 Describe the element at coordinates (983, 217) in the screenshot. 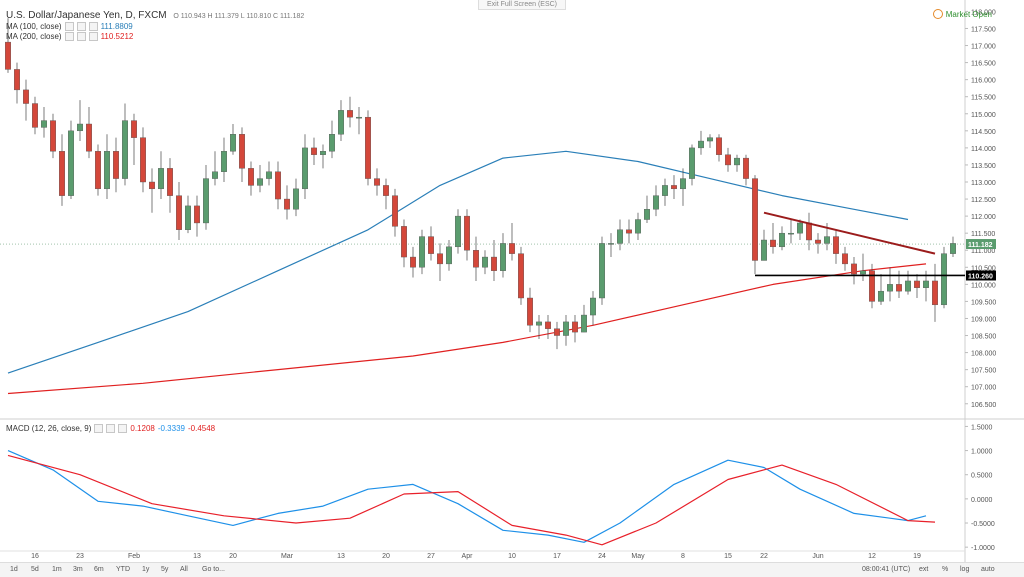

I see `y-tick-label: 112.000` at that location.